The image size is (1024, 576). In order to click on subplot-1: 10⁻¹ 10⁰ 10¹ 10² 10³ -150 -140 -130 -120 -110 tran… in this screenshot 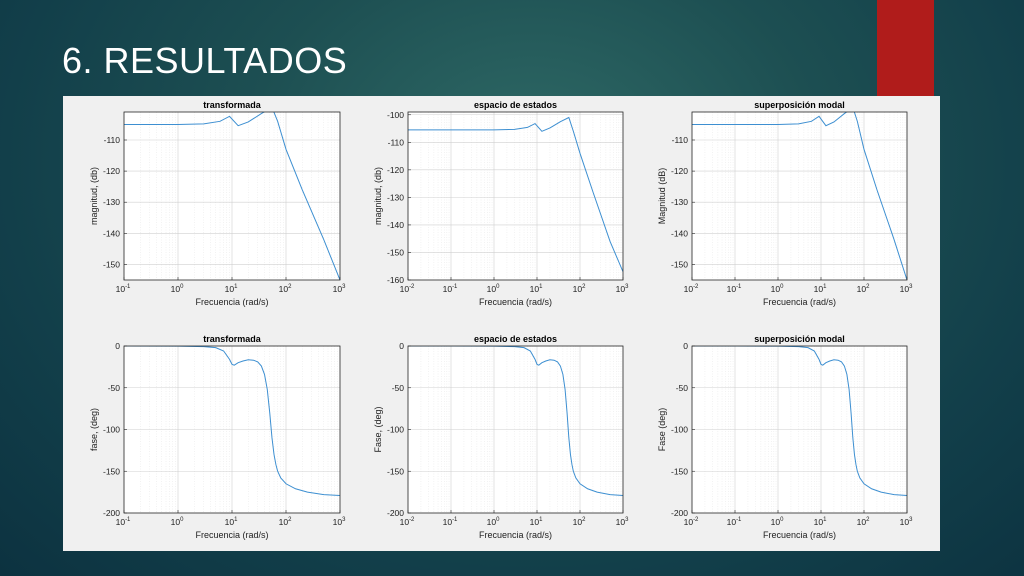, I will do `click(217, 203)`.